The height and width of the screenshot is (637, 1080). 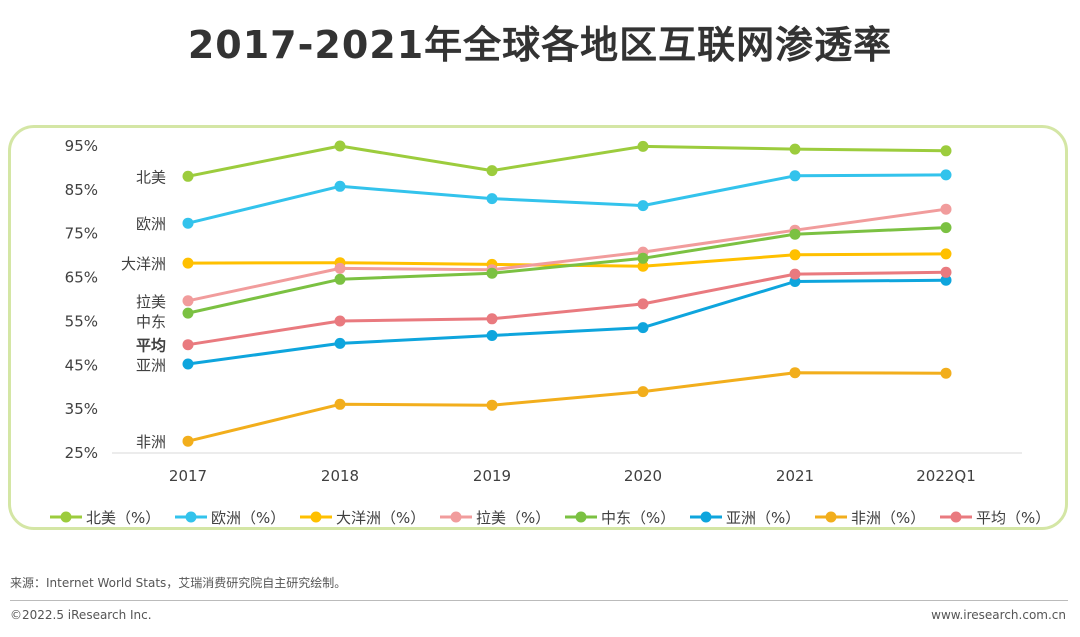 What do you see at coordinates (151, 302) in the screenshot?
I see `series-label: 拉美` at bounding box center [151, 302].